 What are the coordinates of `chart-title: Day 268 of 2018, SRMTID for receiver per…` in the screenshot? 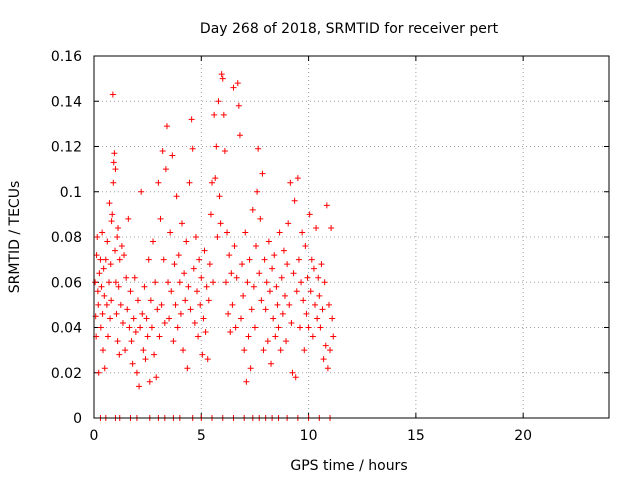 It's located at (349, 29).